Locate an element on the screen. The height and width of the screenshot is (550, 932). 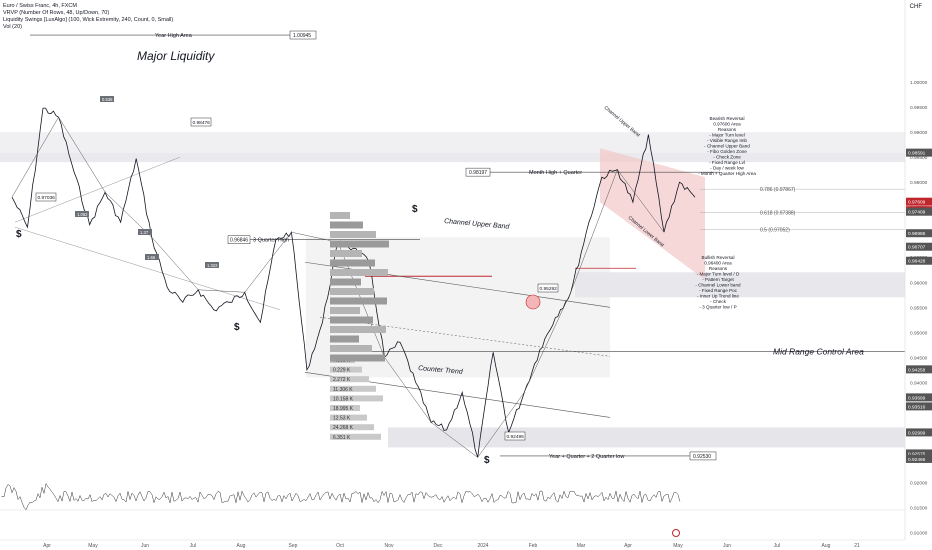
time-label-14: Jun is located at coordinates (727, 546).